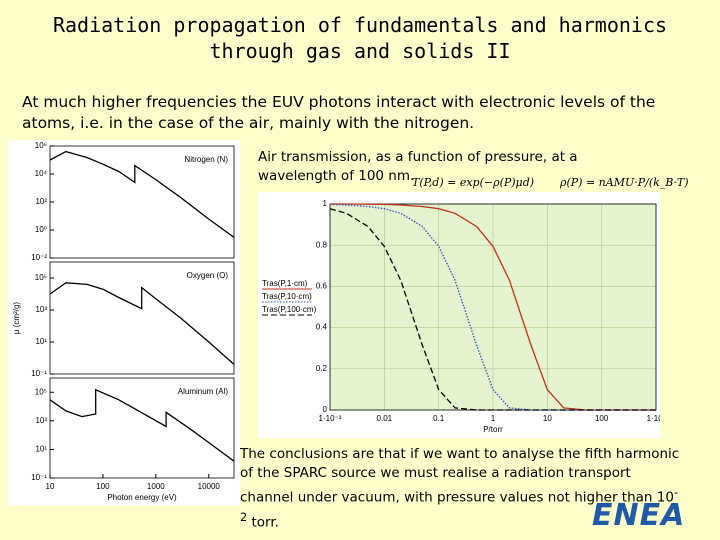  Describe the element at coordinates (41, 229) in the screenshot. I see `y-tick-label: 10⁰` at that location.